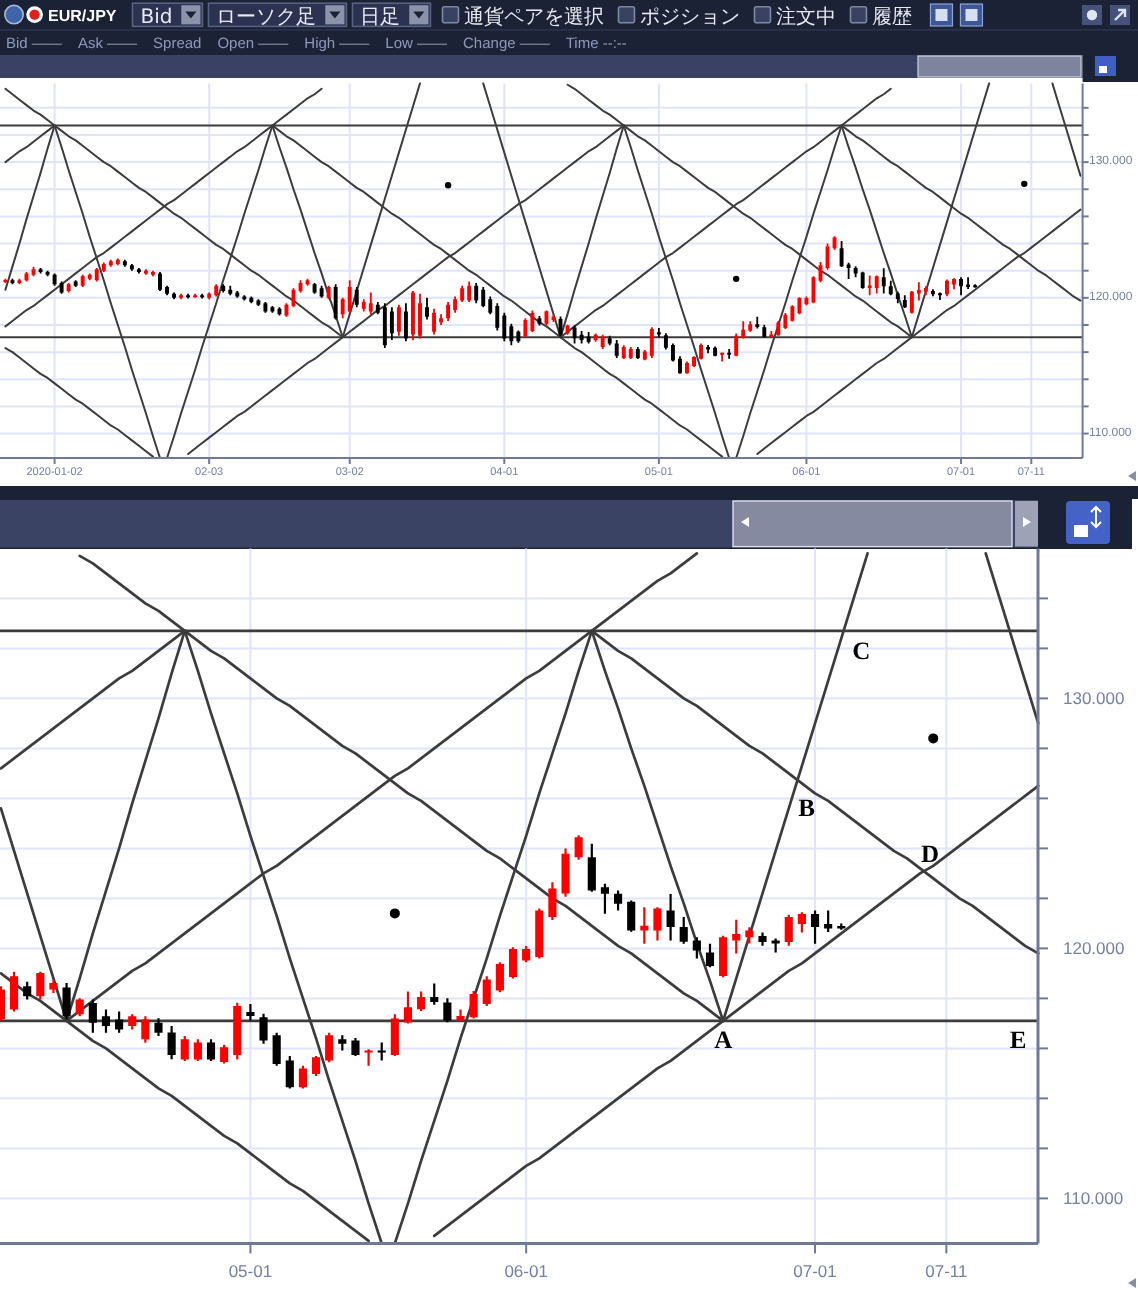 The width and height of the screenshot is (1138, 1314). I want to click on checkbox: 履歴, so click(881, 17).